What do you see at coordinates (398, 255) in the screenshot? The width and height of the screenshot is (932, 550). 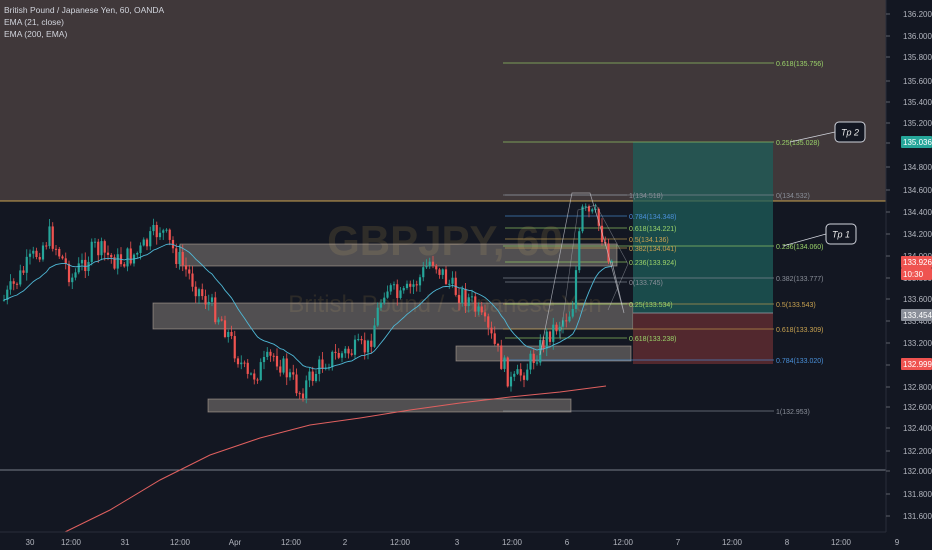 I see `zone-box` at bounding box center [398, 255].